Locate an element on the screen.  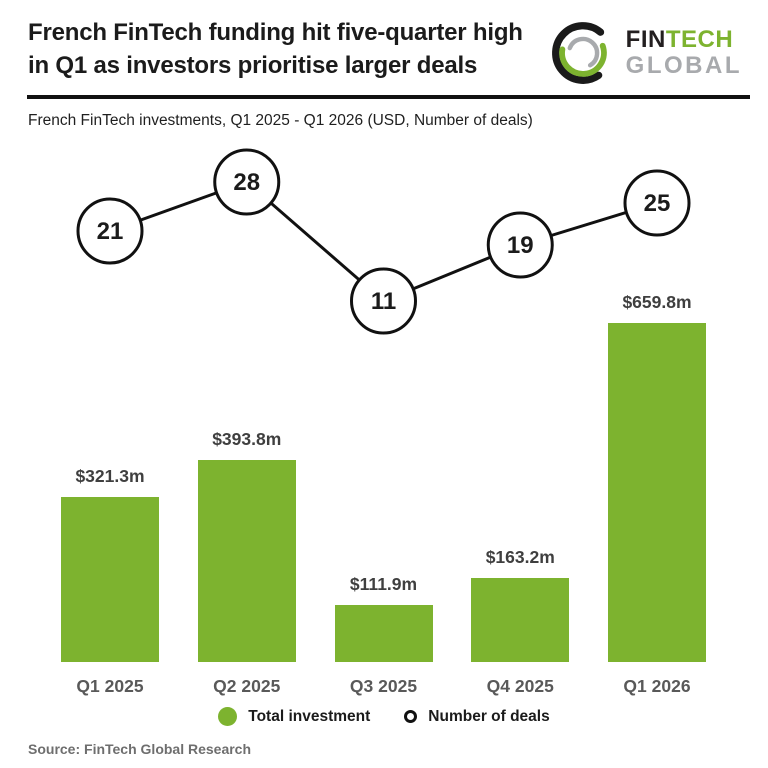
deals-count-label: 28 is located at coordinates (246, 182).